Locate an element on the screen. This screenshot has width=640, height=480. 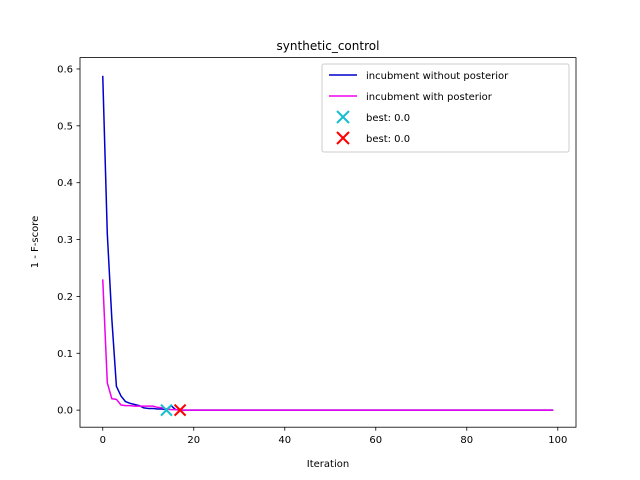
y-tick-label: 0.5 is located at coordinates (65, 126).